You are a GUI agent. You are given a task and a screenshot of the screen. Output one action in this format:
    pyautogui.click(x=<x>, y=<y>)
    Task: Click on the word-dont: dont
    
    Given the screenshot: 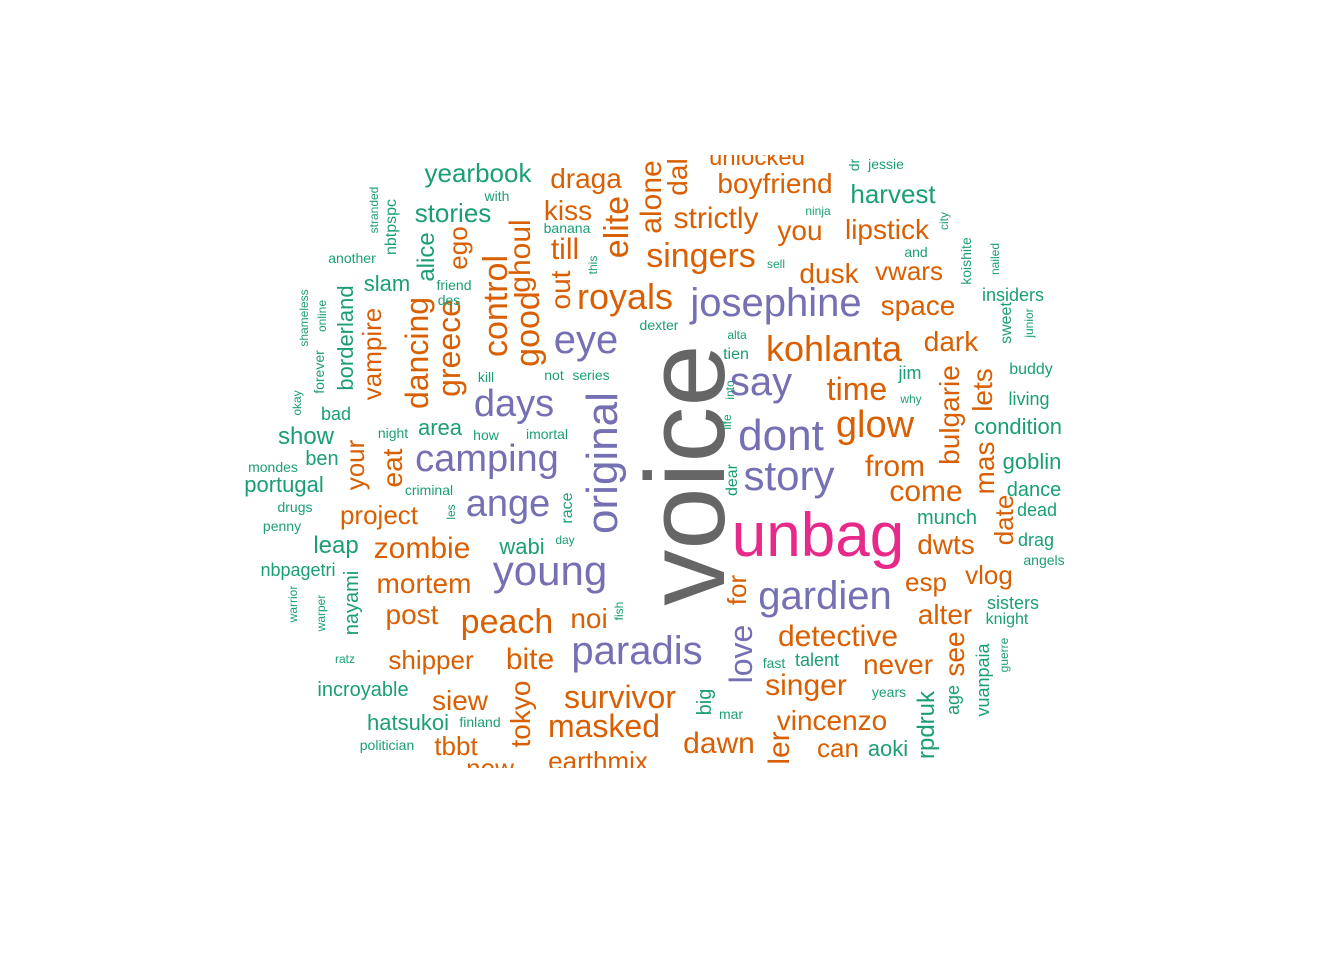 What is the action you would take?
    pyautogui.click(x=781, y=435)
    